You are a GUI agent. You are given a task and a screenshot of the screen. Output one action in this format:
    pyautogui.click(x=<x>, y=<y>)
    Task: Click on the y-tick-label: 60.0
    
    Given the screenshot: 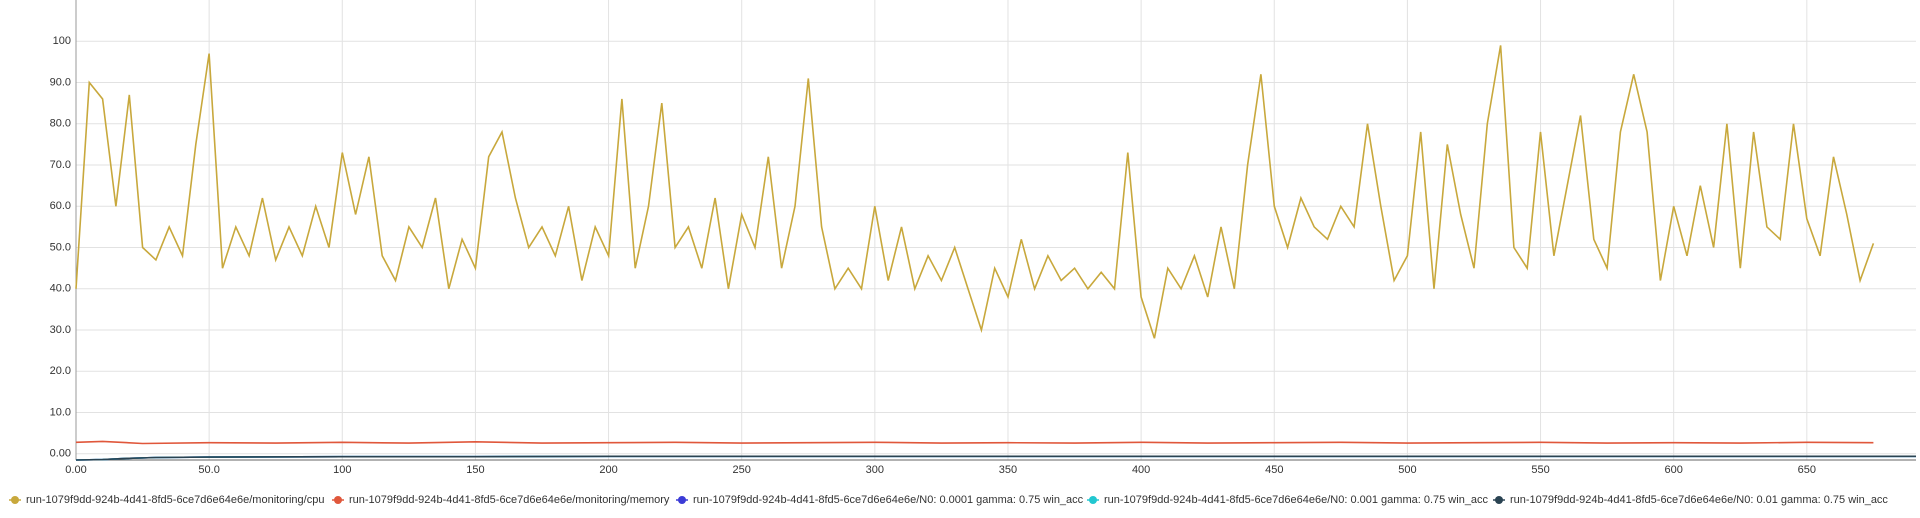 What is the action you would take?
    pyautogui.click(x=60, y=206)
    